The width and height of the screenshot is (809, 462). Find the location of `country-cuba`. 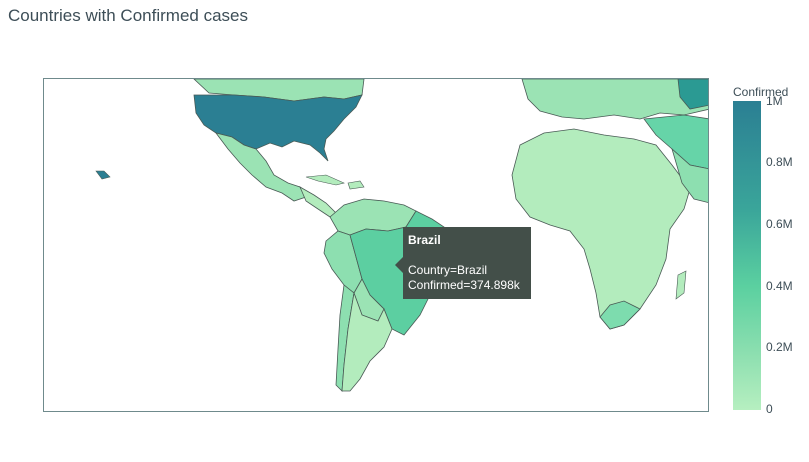

country-cuba is located at coordinates (325, 180).